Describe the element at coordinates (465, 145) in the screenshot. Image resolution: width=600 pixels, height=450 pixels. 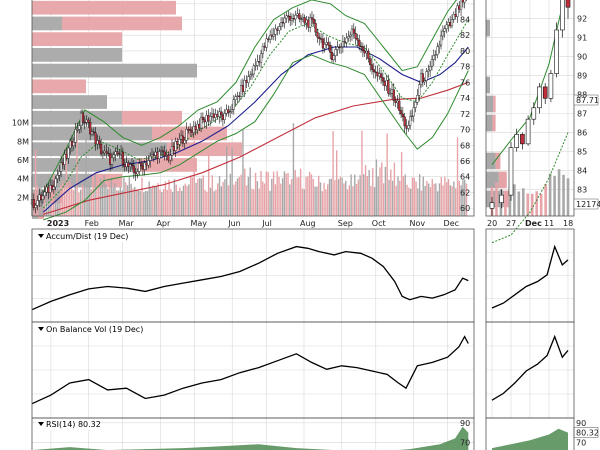
I see `main-y-tick-4: 68` at that location.